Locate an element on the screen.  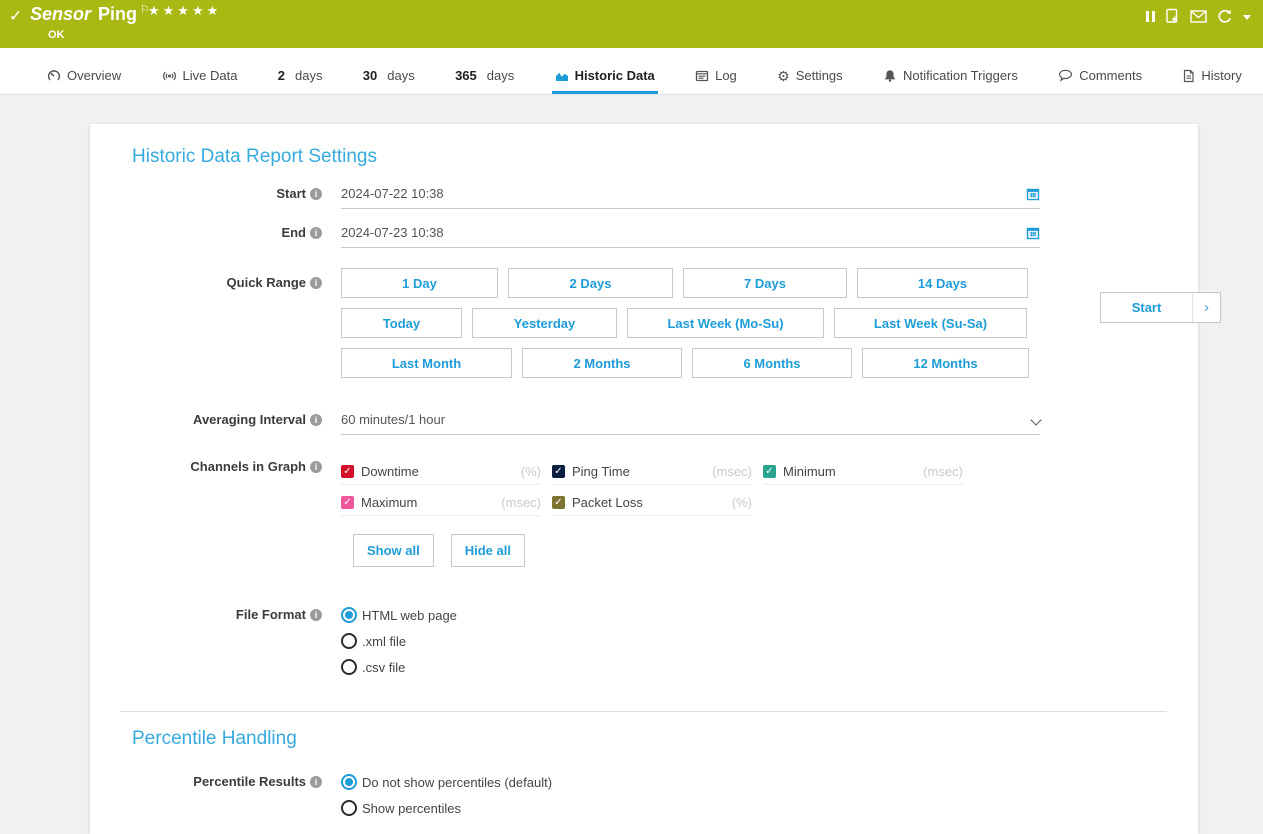
show-all-button: Show all is located at coordinates (393, 550).